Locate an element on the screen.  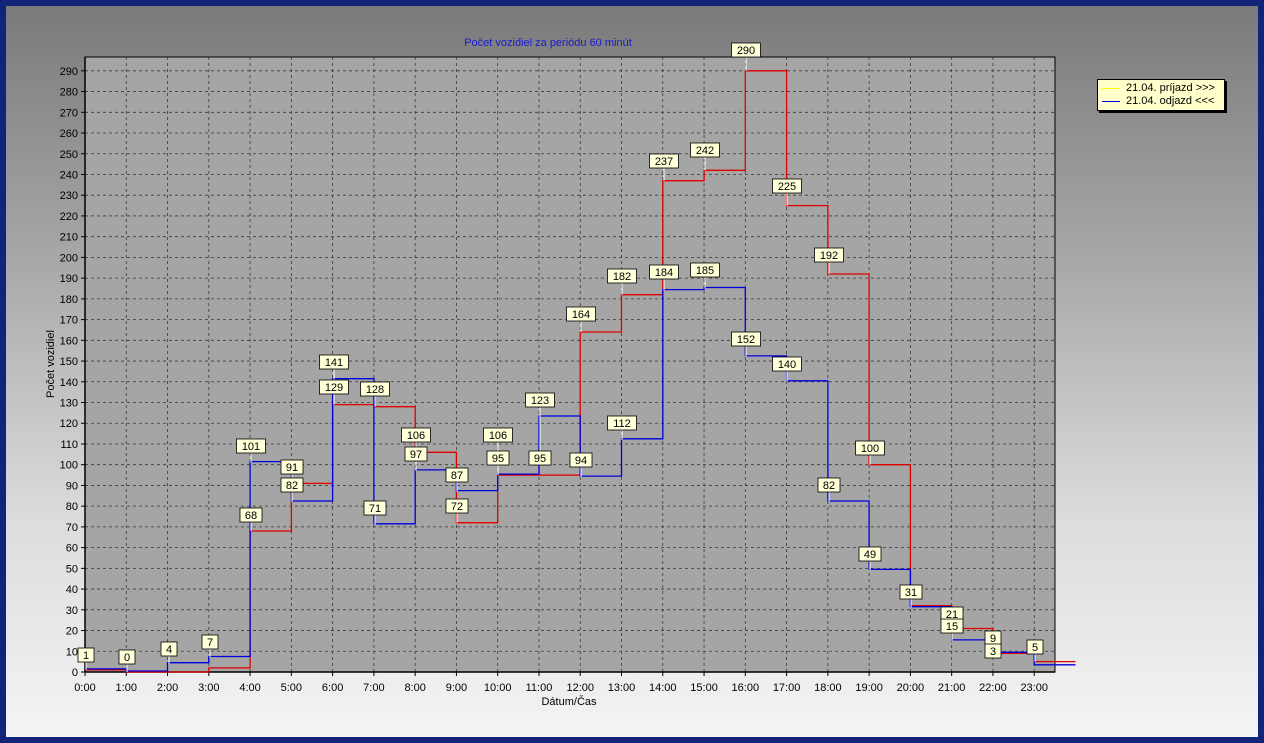
data-label-value: 123 is located at coordinates (540, 401).